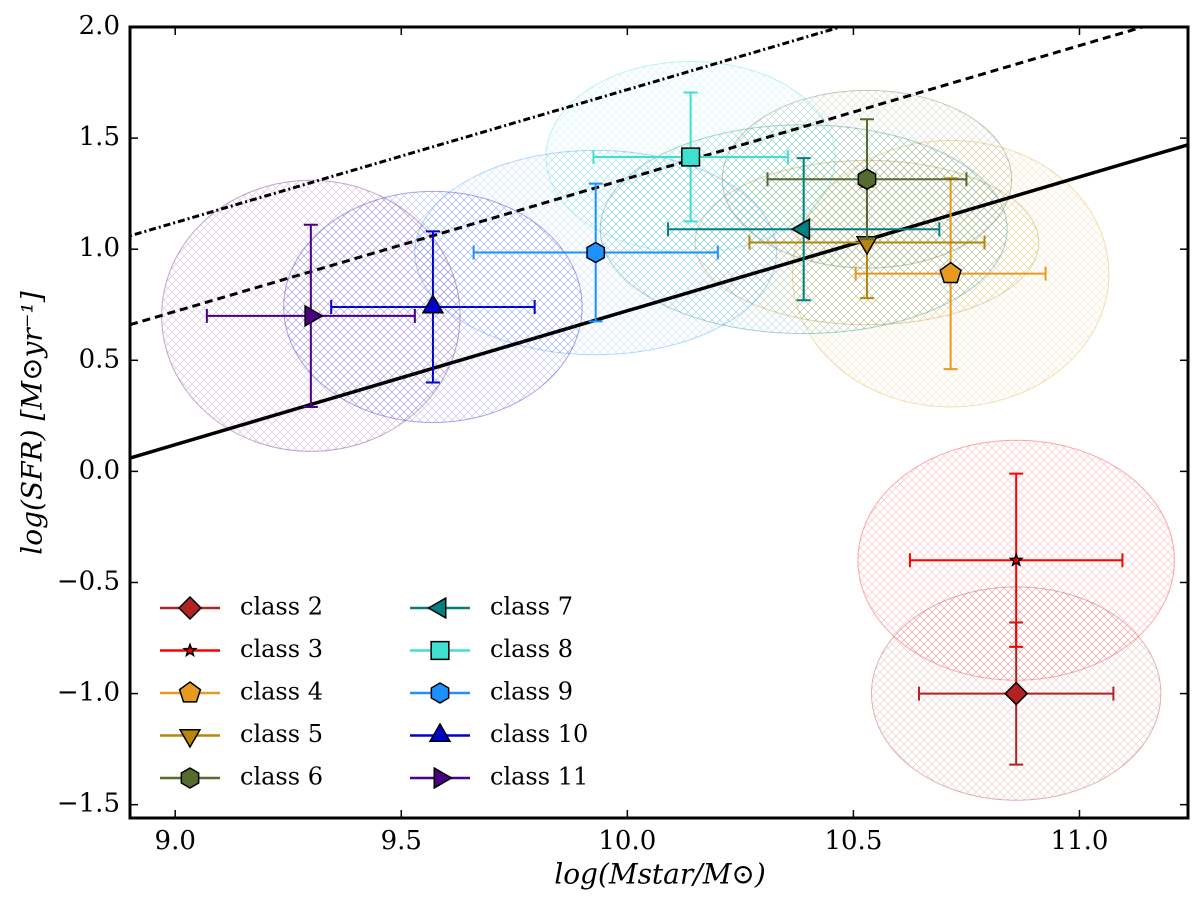 This screenshot has height=904, width=1200. I want to click on y-tick-label: 1.5, so click(99, 137).